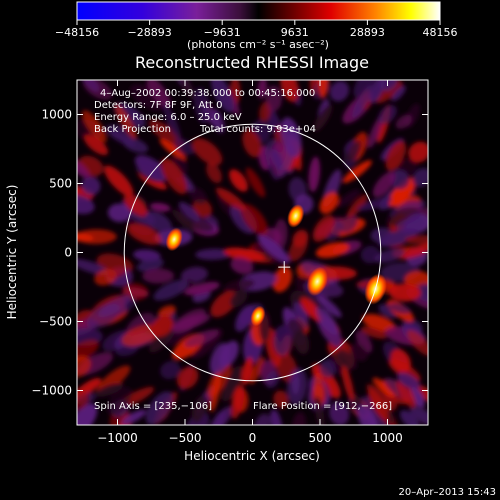  I want to click on x-tick-label: −1000, so click(117, 438).